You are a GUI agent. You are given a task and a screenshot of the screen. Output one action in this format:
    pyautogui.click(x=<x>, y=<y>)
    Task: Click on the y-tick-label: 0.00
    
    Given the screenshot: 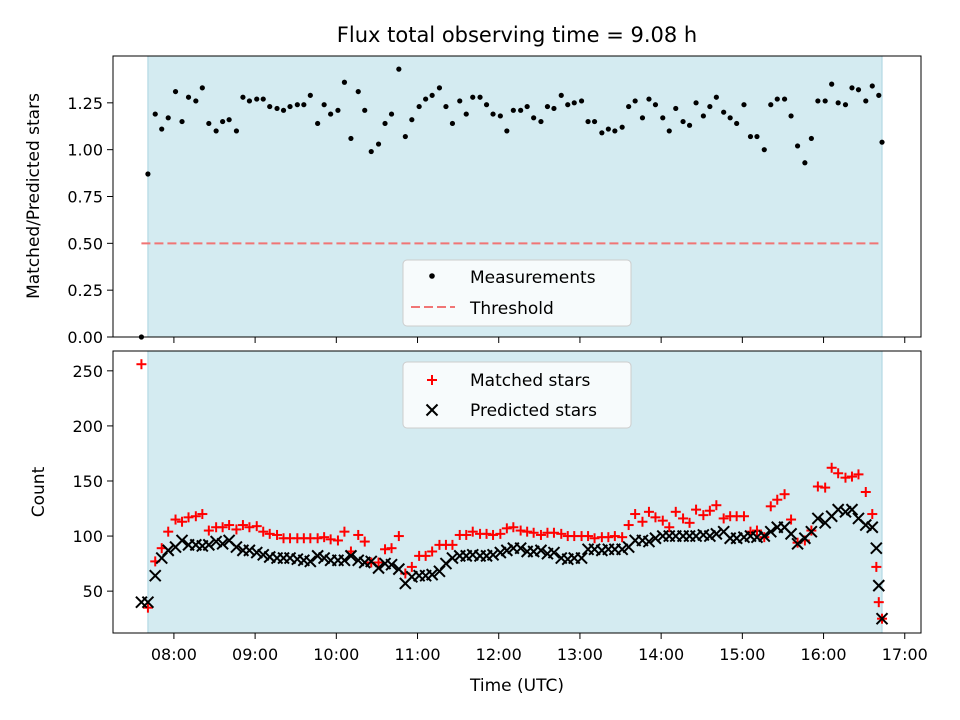 What is the action you would take?
    pyautogui.click(x=85, y=337)
    